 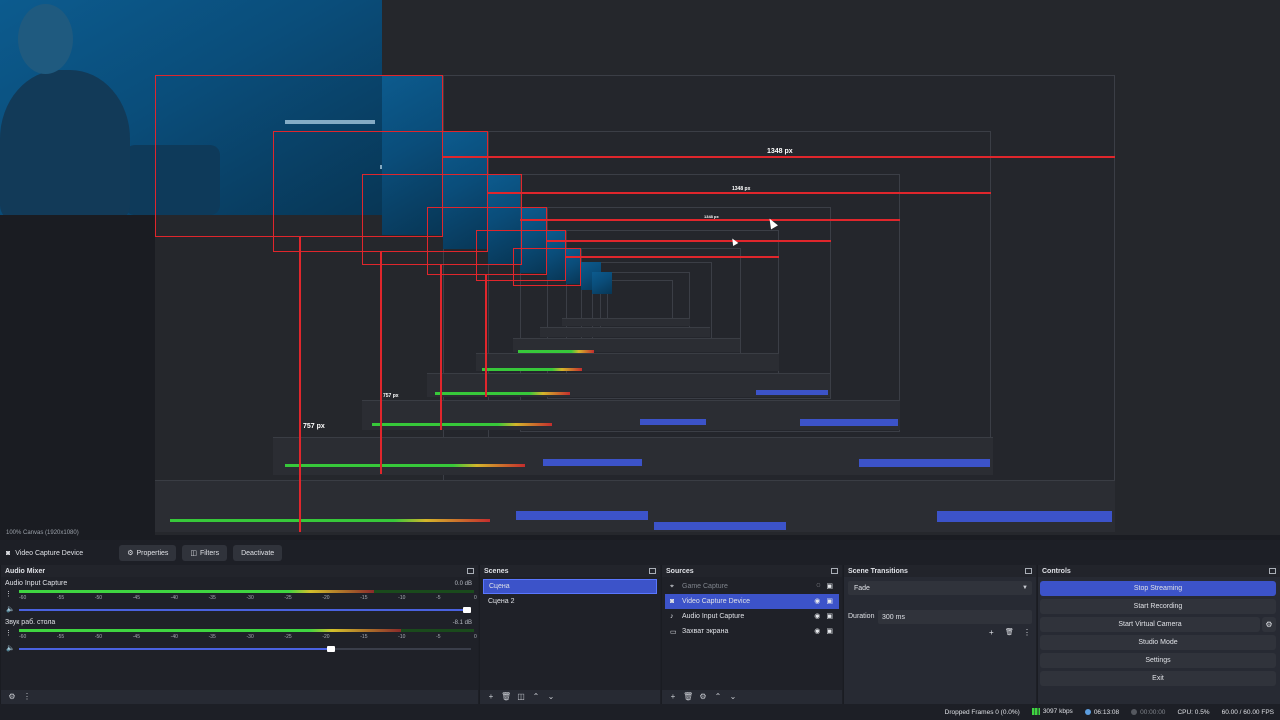 What do you see at coordinates (205, 553) in the screenshot?
I see `filters-button: ◫ Filters` at bounding box center [205, 553].